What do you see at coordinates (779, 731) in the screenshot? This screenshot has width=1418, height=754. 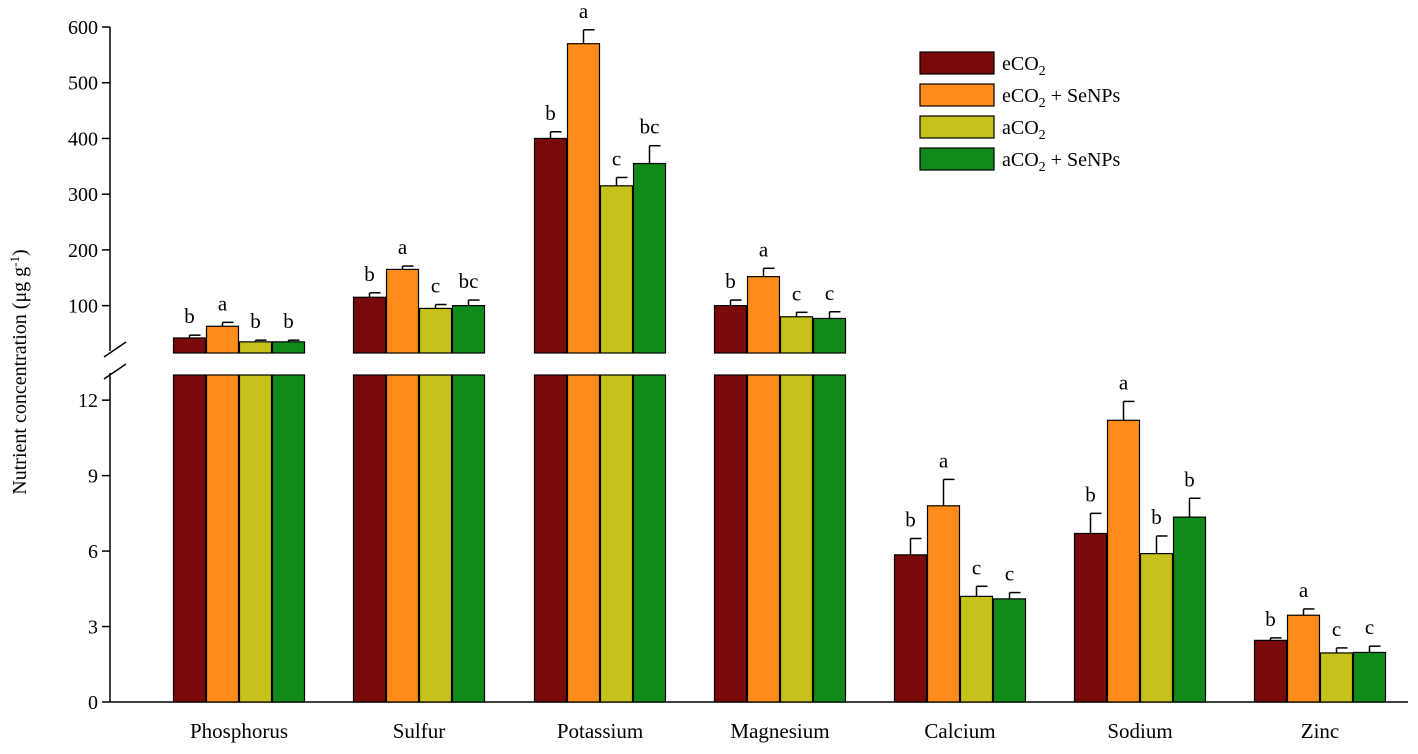 I see `x-tick-label: Magnesium` at bounding box center [779, 731].